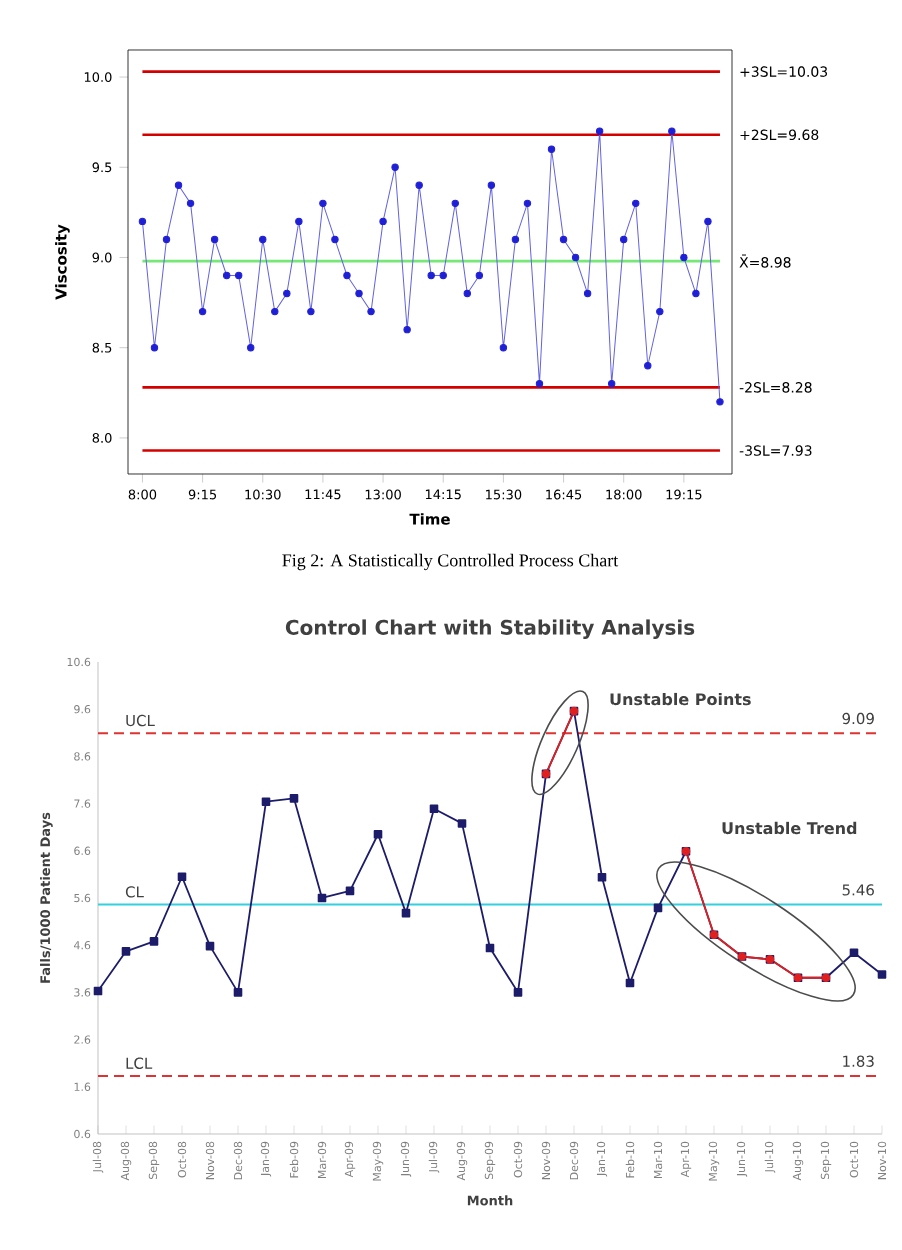  Describe the element at coordinates (450, 562) in the screenshot. I see `caption: Fig 2: A Statistically Controlled Process Chart` at that location.